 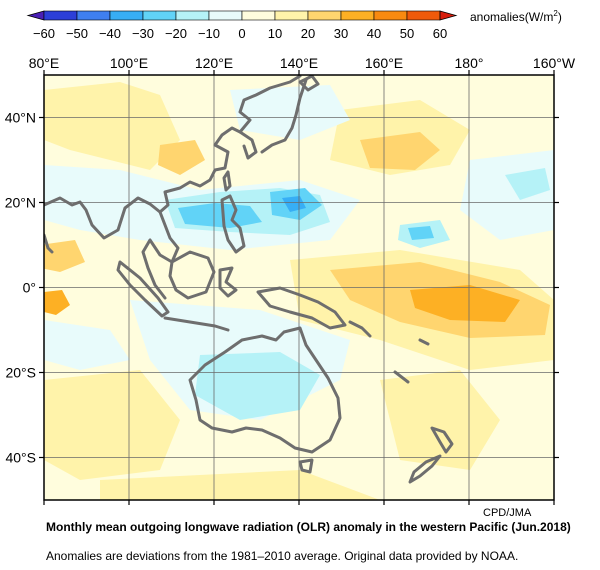 What do you see at coordinates (442, 440) in the screenshot?
I see `coastline-new-zealand-north` at bounding box center [442, 440].